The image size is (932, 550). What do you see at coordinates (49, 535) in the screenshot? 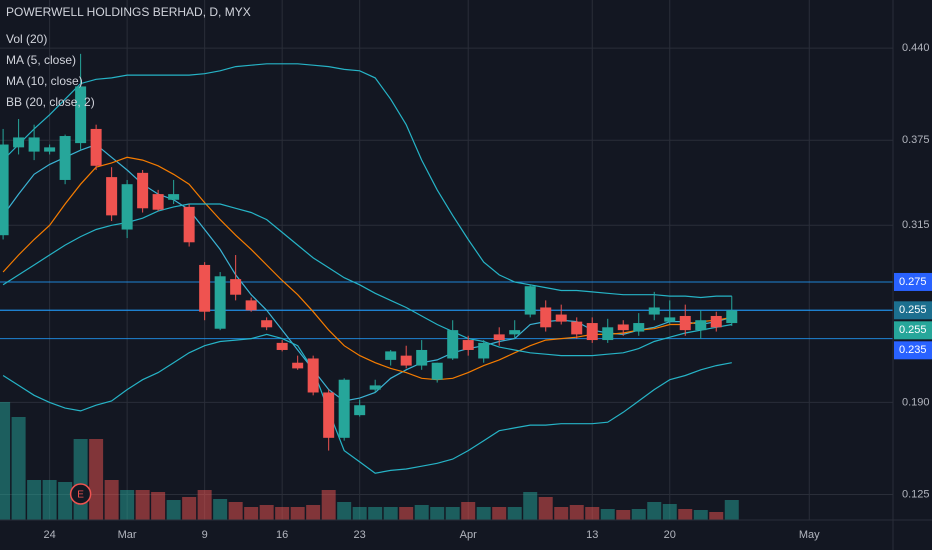
I see `x-tick-label: 24` at bounding box center [49, 535].